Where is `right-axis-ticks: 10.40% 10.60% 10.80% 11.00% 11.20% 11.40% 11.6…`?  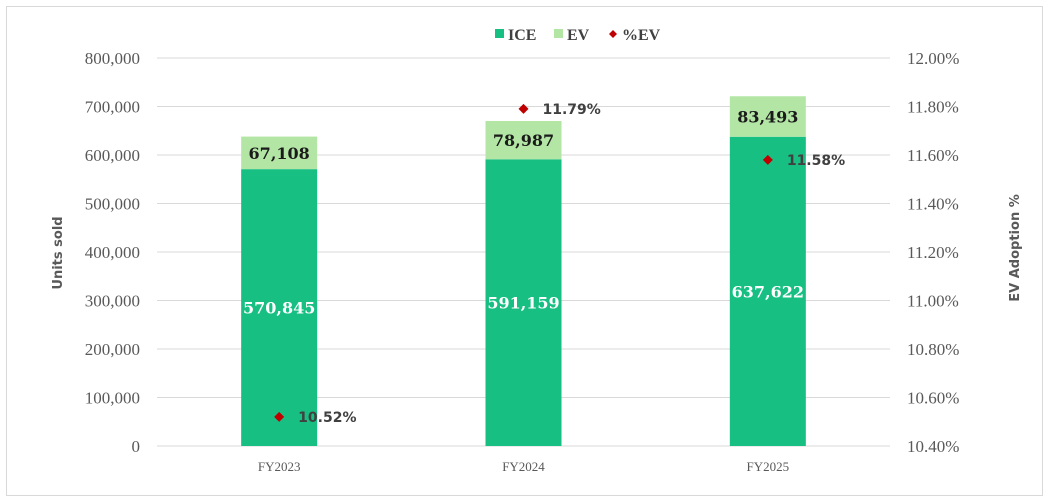 right-axis-ticks: 10.40% 10.60% 10.80% 11.00% 11.20% 11.40% 11.6… is located at coordinates (933, 252).